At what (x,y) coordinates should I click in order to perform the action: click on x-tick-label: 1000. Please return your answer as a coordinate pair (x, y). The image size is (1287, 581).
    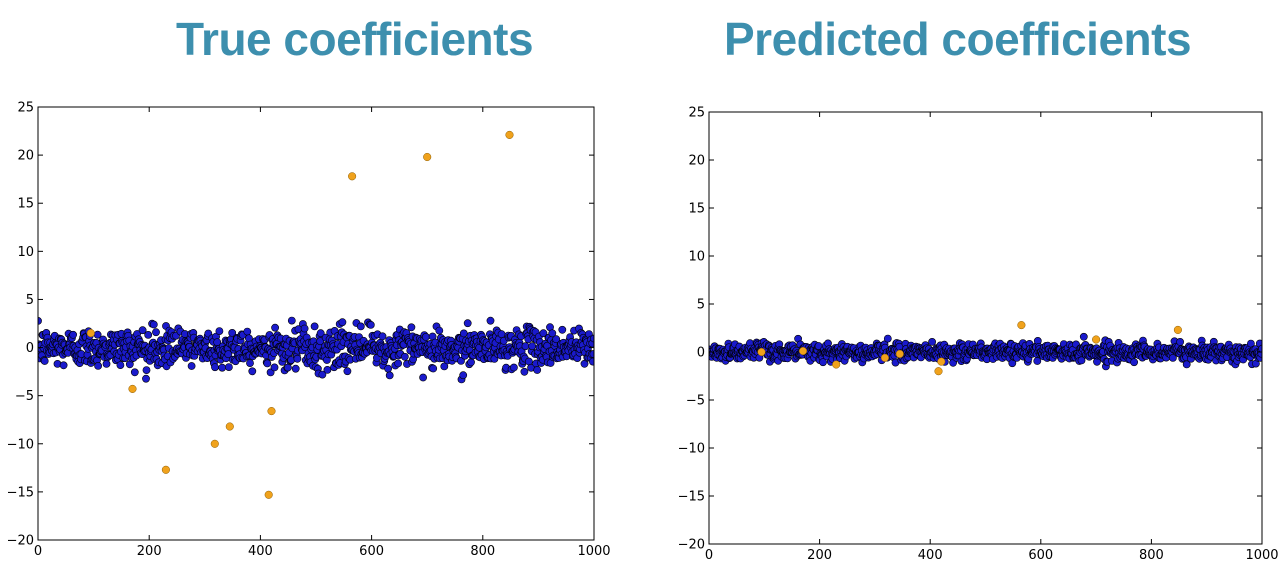
    Looking at the image, I should click on (1261, 555).